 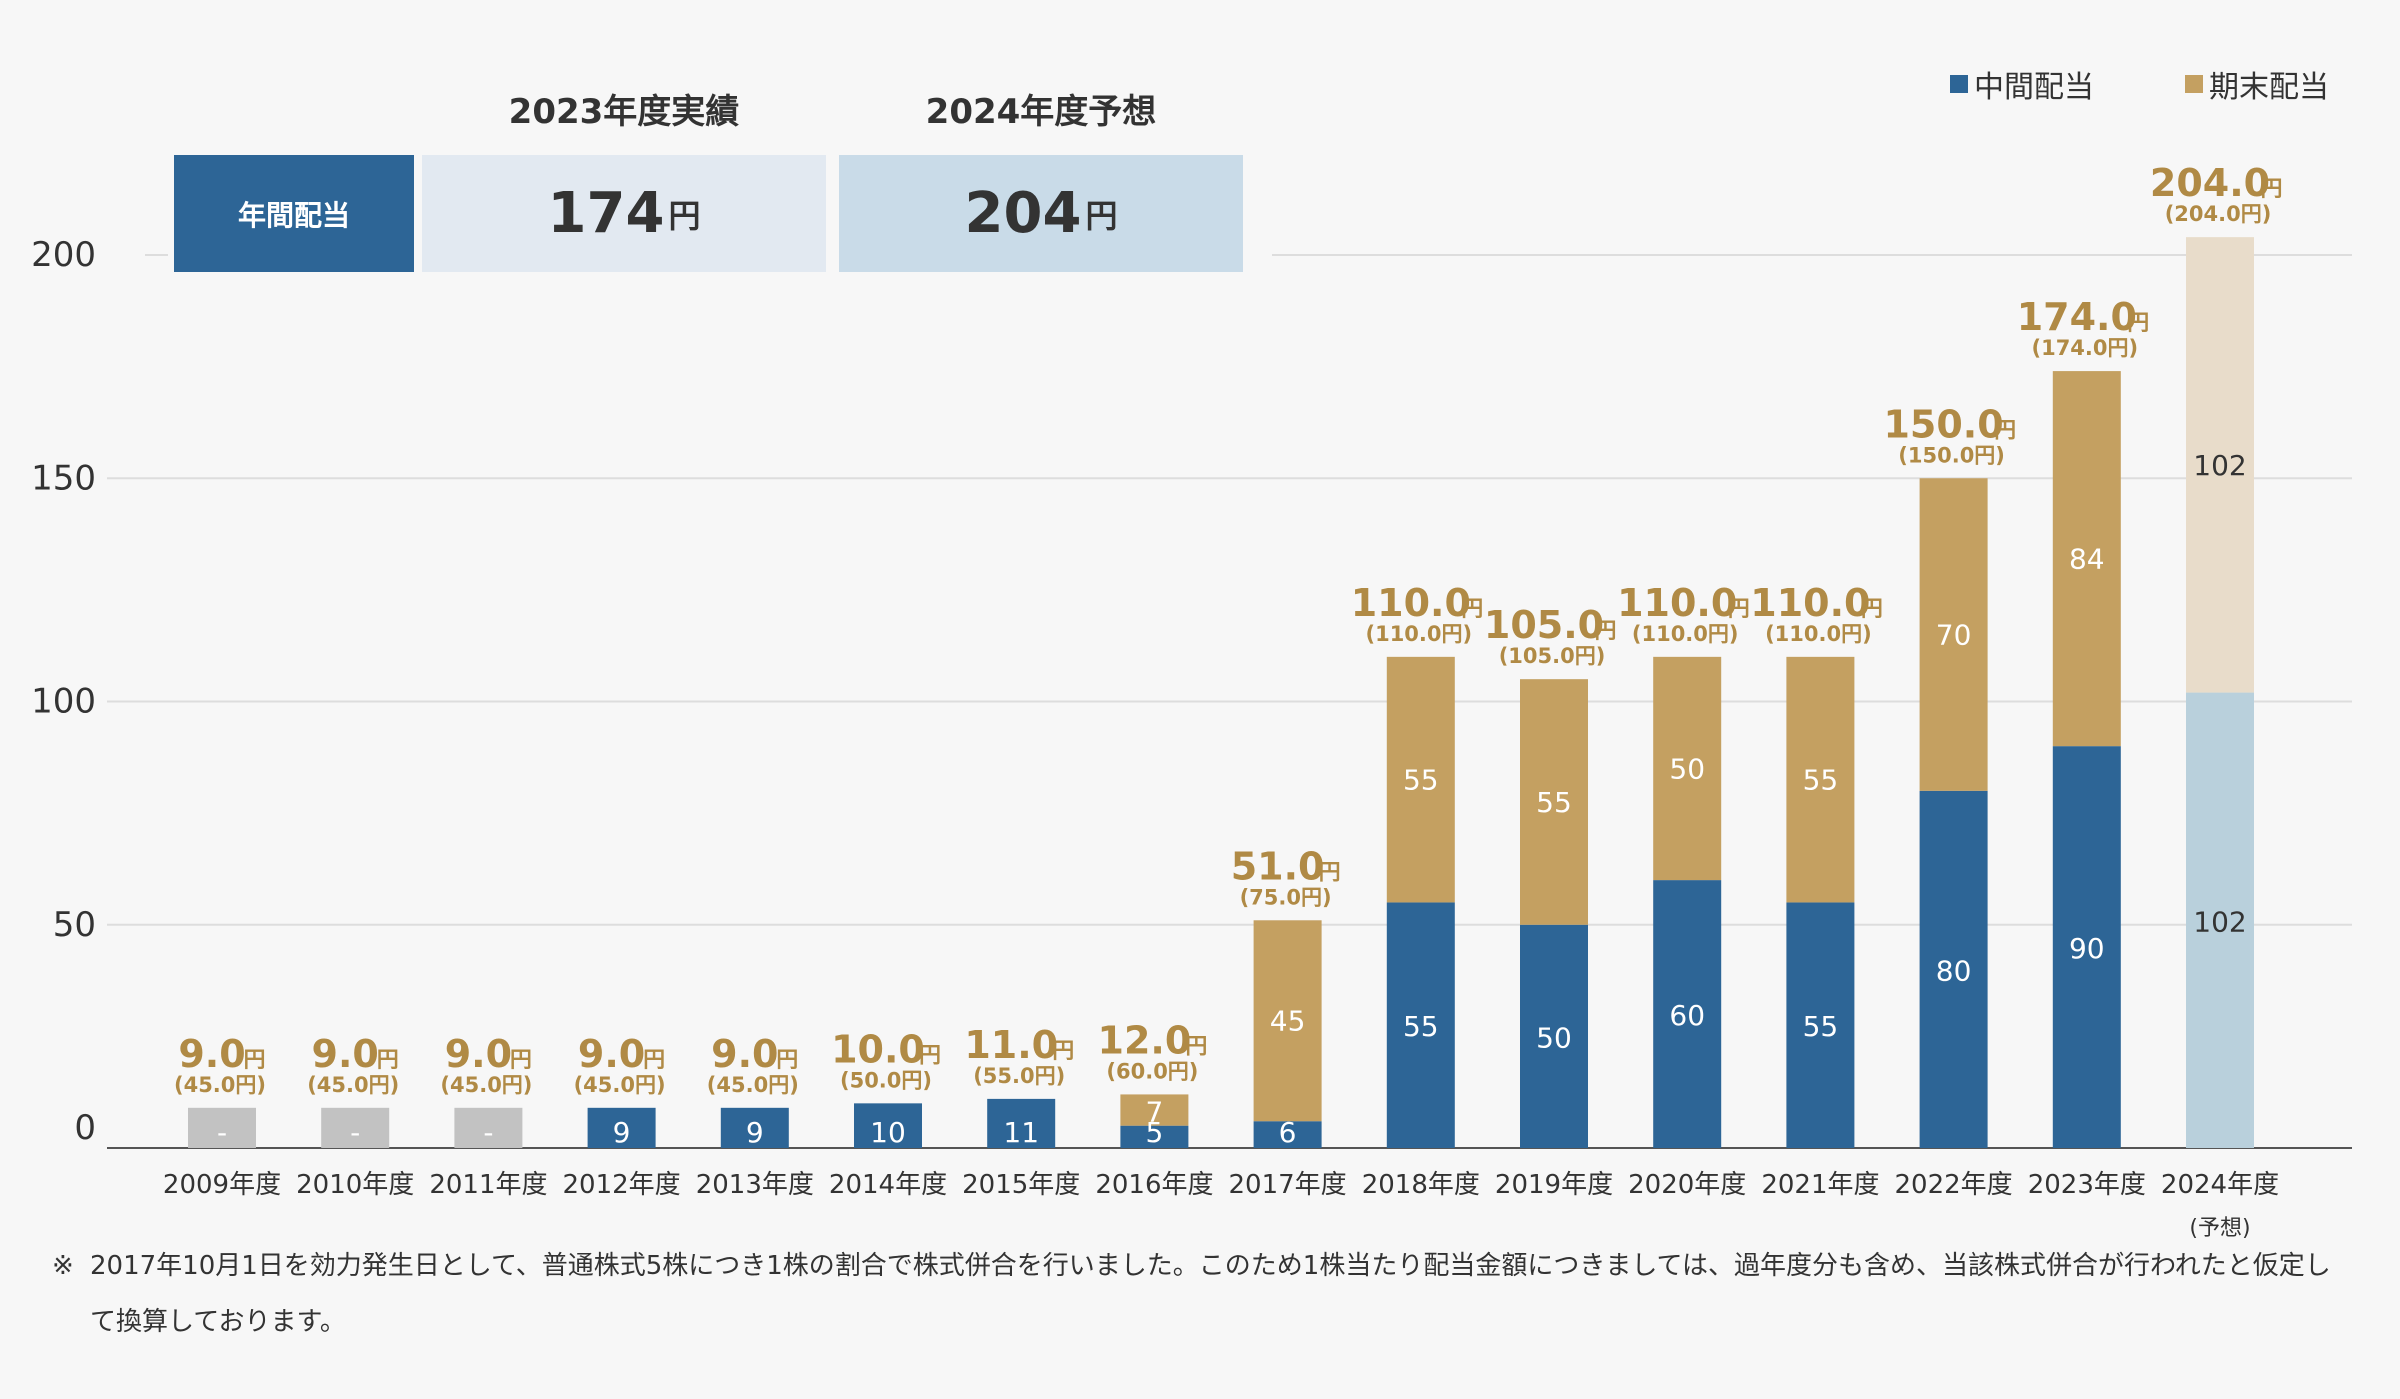 I want to click on x-tick-label: 2017年度, so click(x=1288, y=1185).